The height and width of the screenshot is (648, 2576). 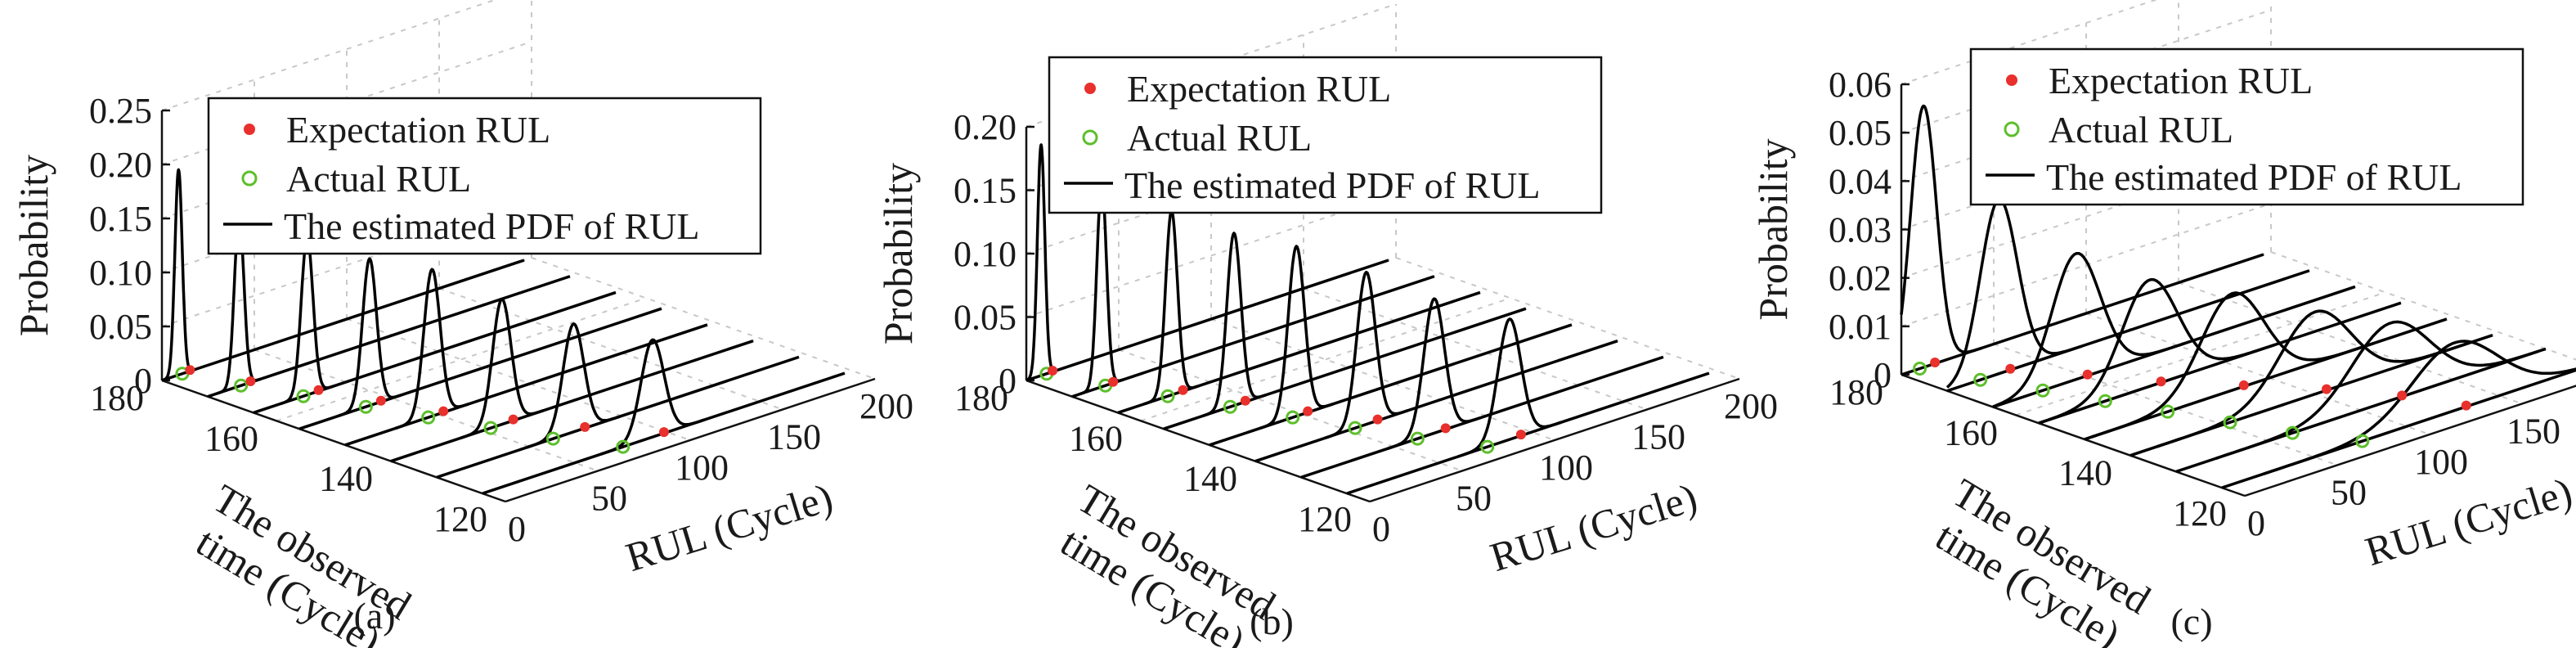 I want to click on y-axis-label: The observedtime (Cycle), so click(x=2039, y=559).